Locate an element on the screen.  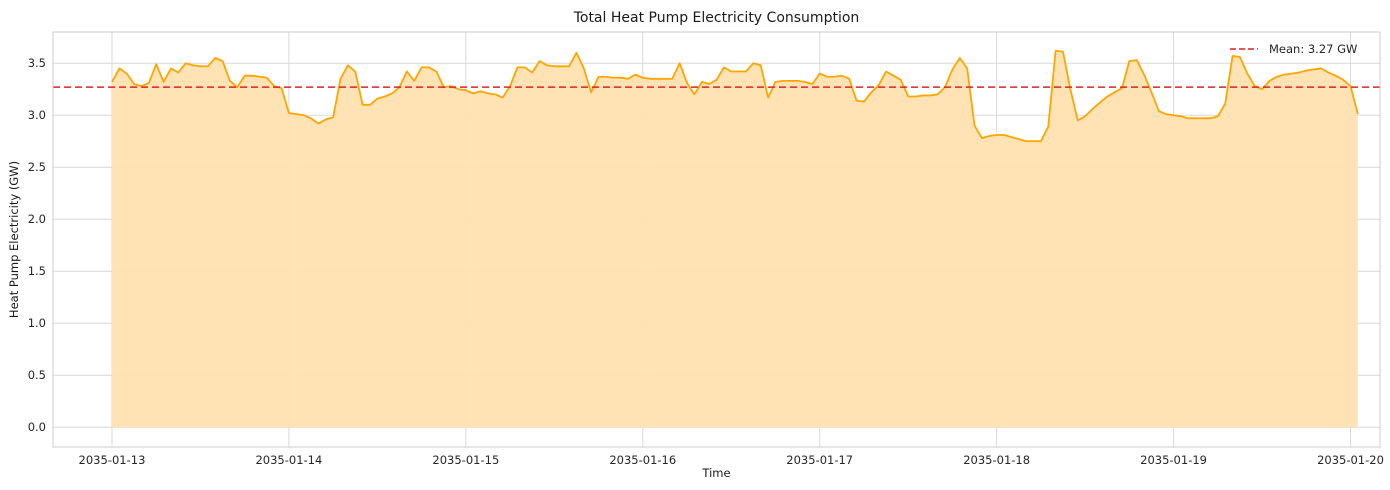
x-tick-label: 2035-01-19 is located at coordinates (1173, 460).